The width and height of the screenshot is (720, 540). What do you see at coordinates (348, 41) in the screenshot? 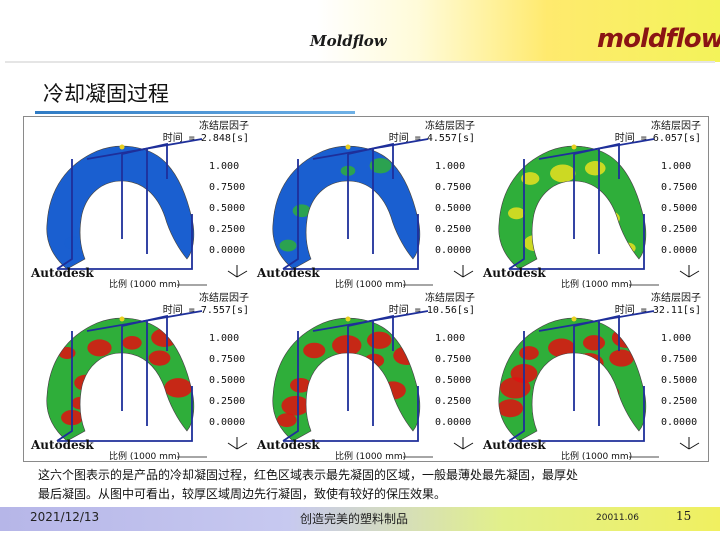
I see `header-title: Moldflow` at bounding box center [348, 41].